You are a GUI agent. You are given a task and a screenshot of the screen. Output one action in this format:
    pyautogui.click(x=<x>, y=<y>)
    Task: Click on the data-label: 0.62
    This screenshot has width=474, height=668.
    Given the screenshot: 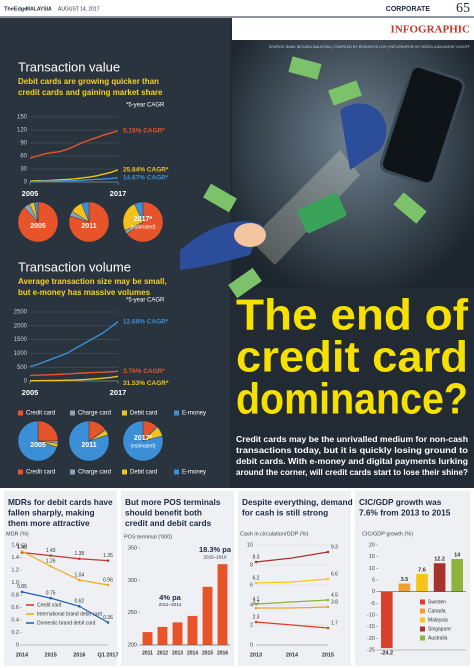 What is the action you would take?
    pyautogui.click(x=79, y=602)
    